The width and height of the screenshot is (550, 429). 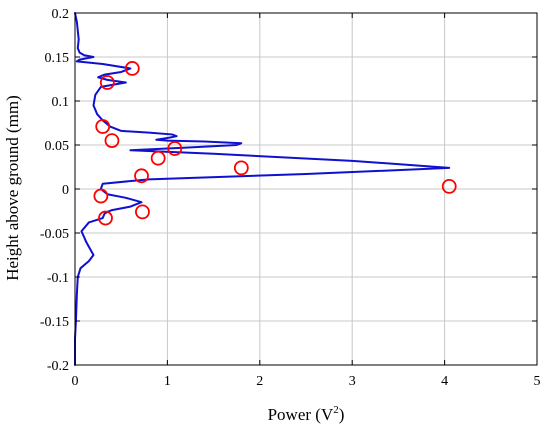 I want to click on y-tick-label: -0.05, so click(x=54, y=234).